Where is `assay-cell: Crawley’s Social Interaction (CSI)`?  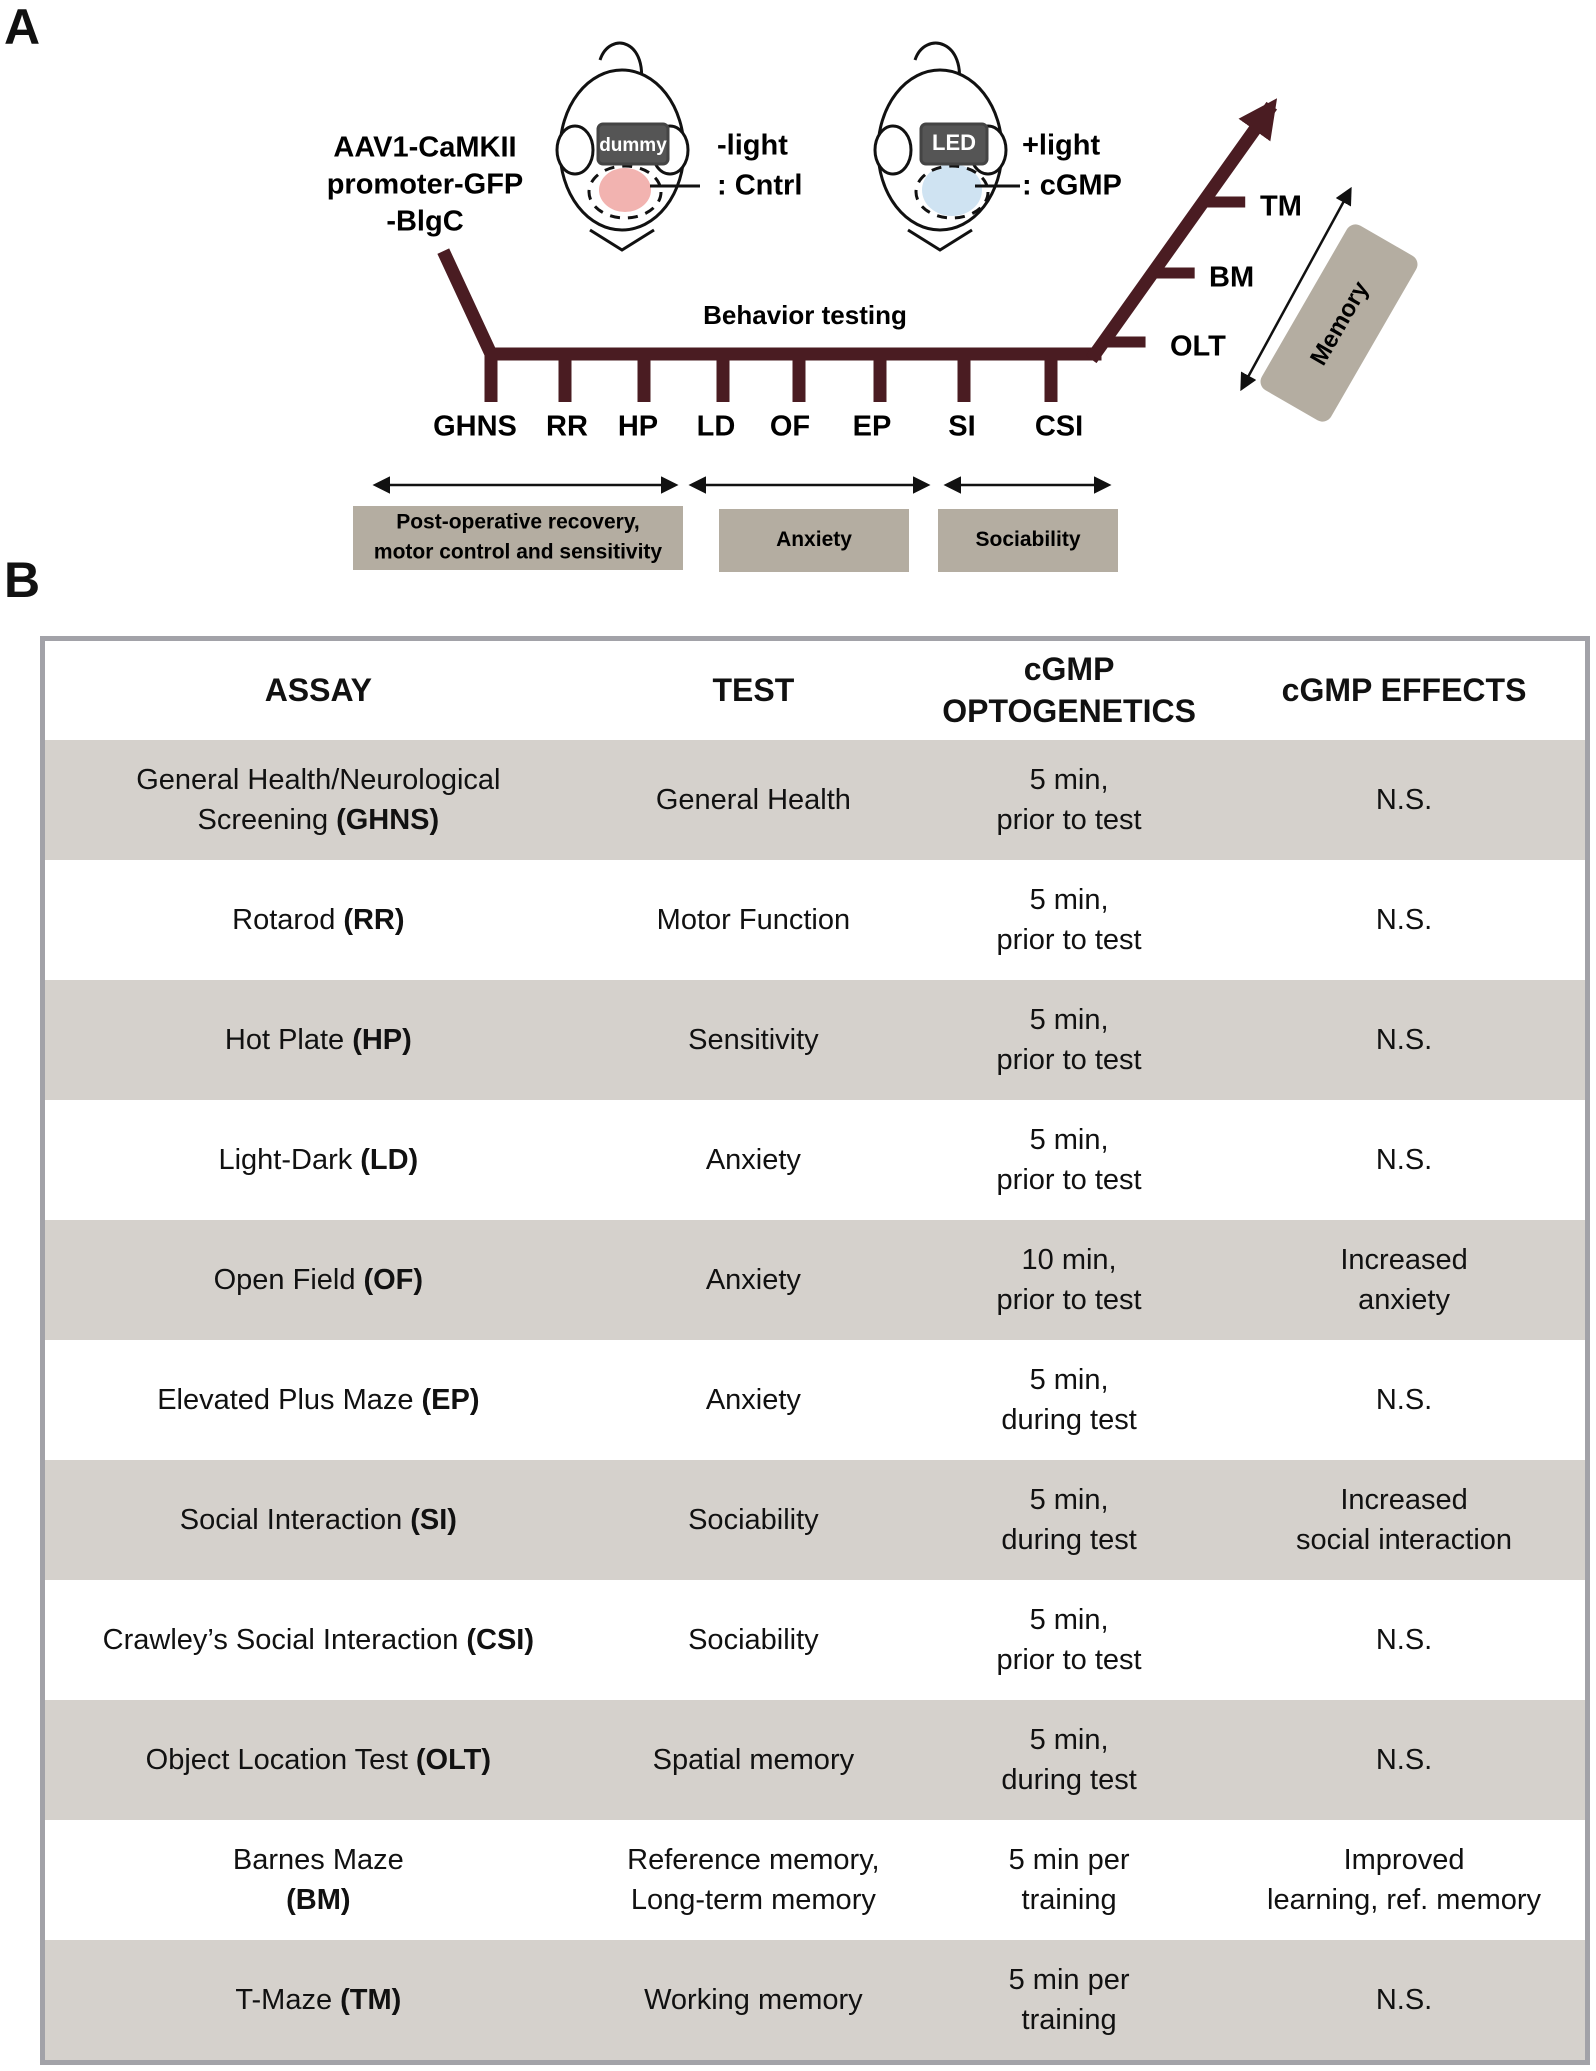
assay-cell: Crawley’s Social Interaction (CSI) is located at coordinates (318, 1640).